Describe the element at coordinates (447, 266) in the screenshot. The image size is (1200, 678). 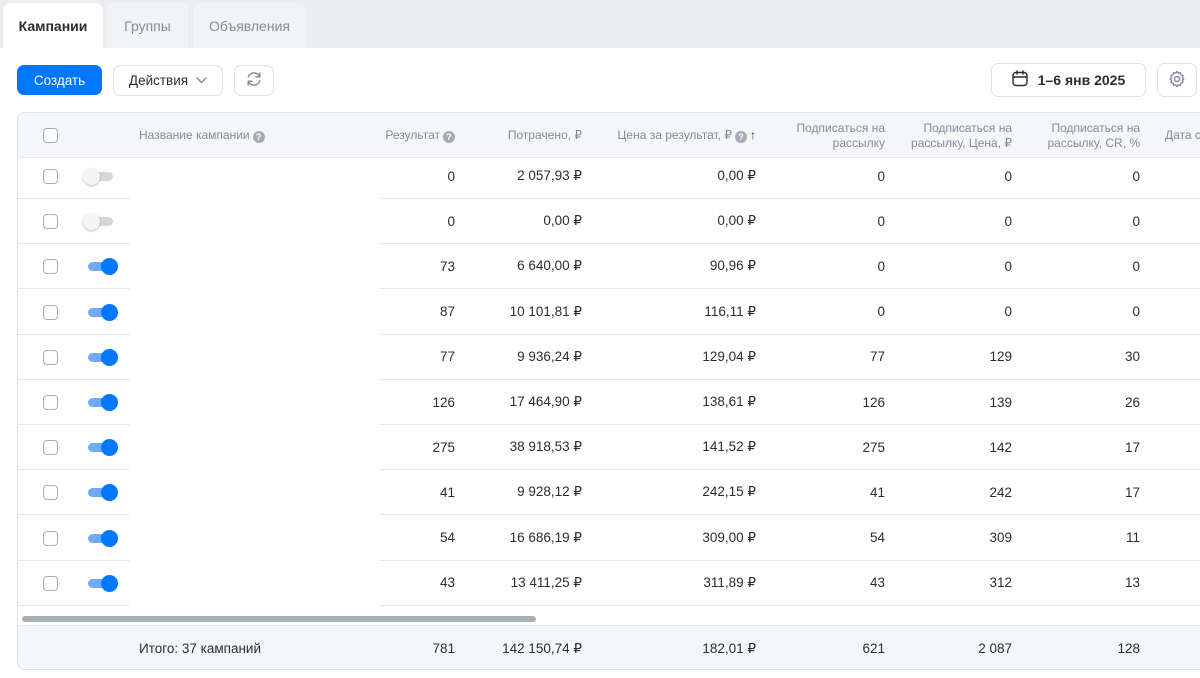
I see `cell-result: 73` at that location.